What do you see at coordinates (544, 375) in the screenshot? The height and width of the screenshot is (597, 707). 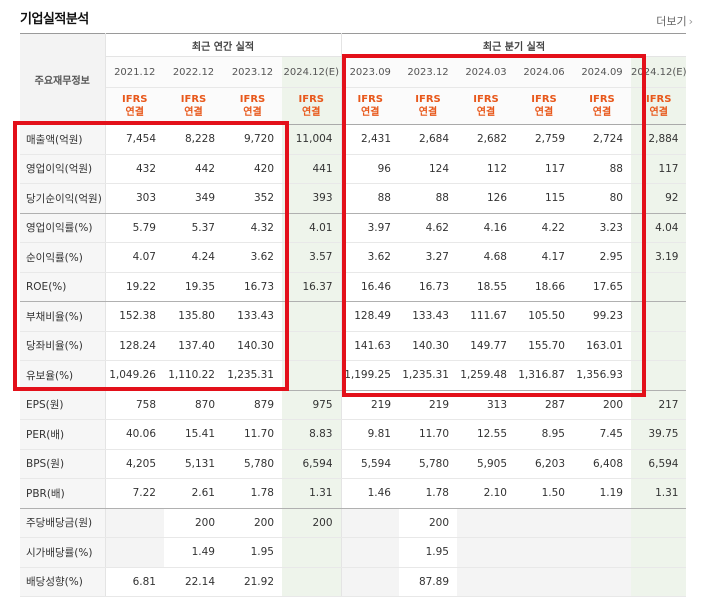 I see `quarter-value: 1,316.87` at bounding box center [544, 375].